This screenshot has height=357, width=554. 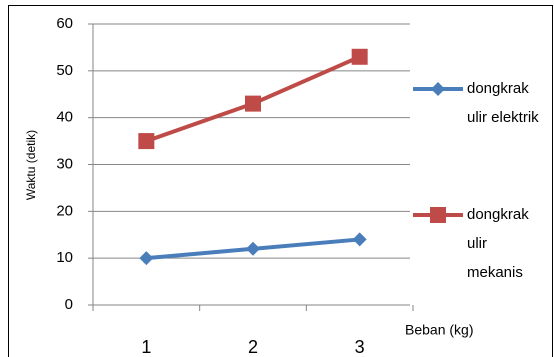 What do you see at coordinates (503, 103) in the screenshot?
I see `legend-label: dongkrak ulir elektrik` at bounding box center [503, 103].